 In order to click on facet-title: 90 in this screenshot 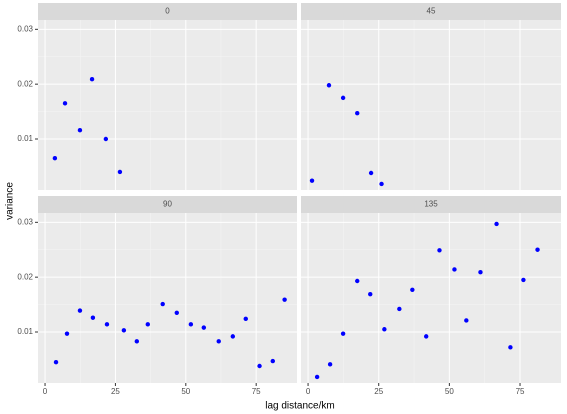, I will do `click(167, 204)`.